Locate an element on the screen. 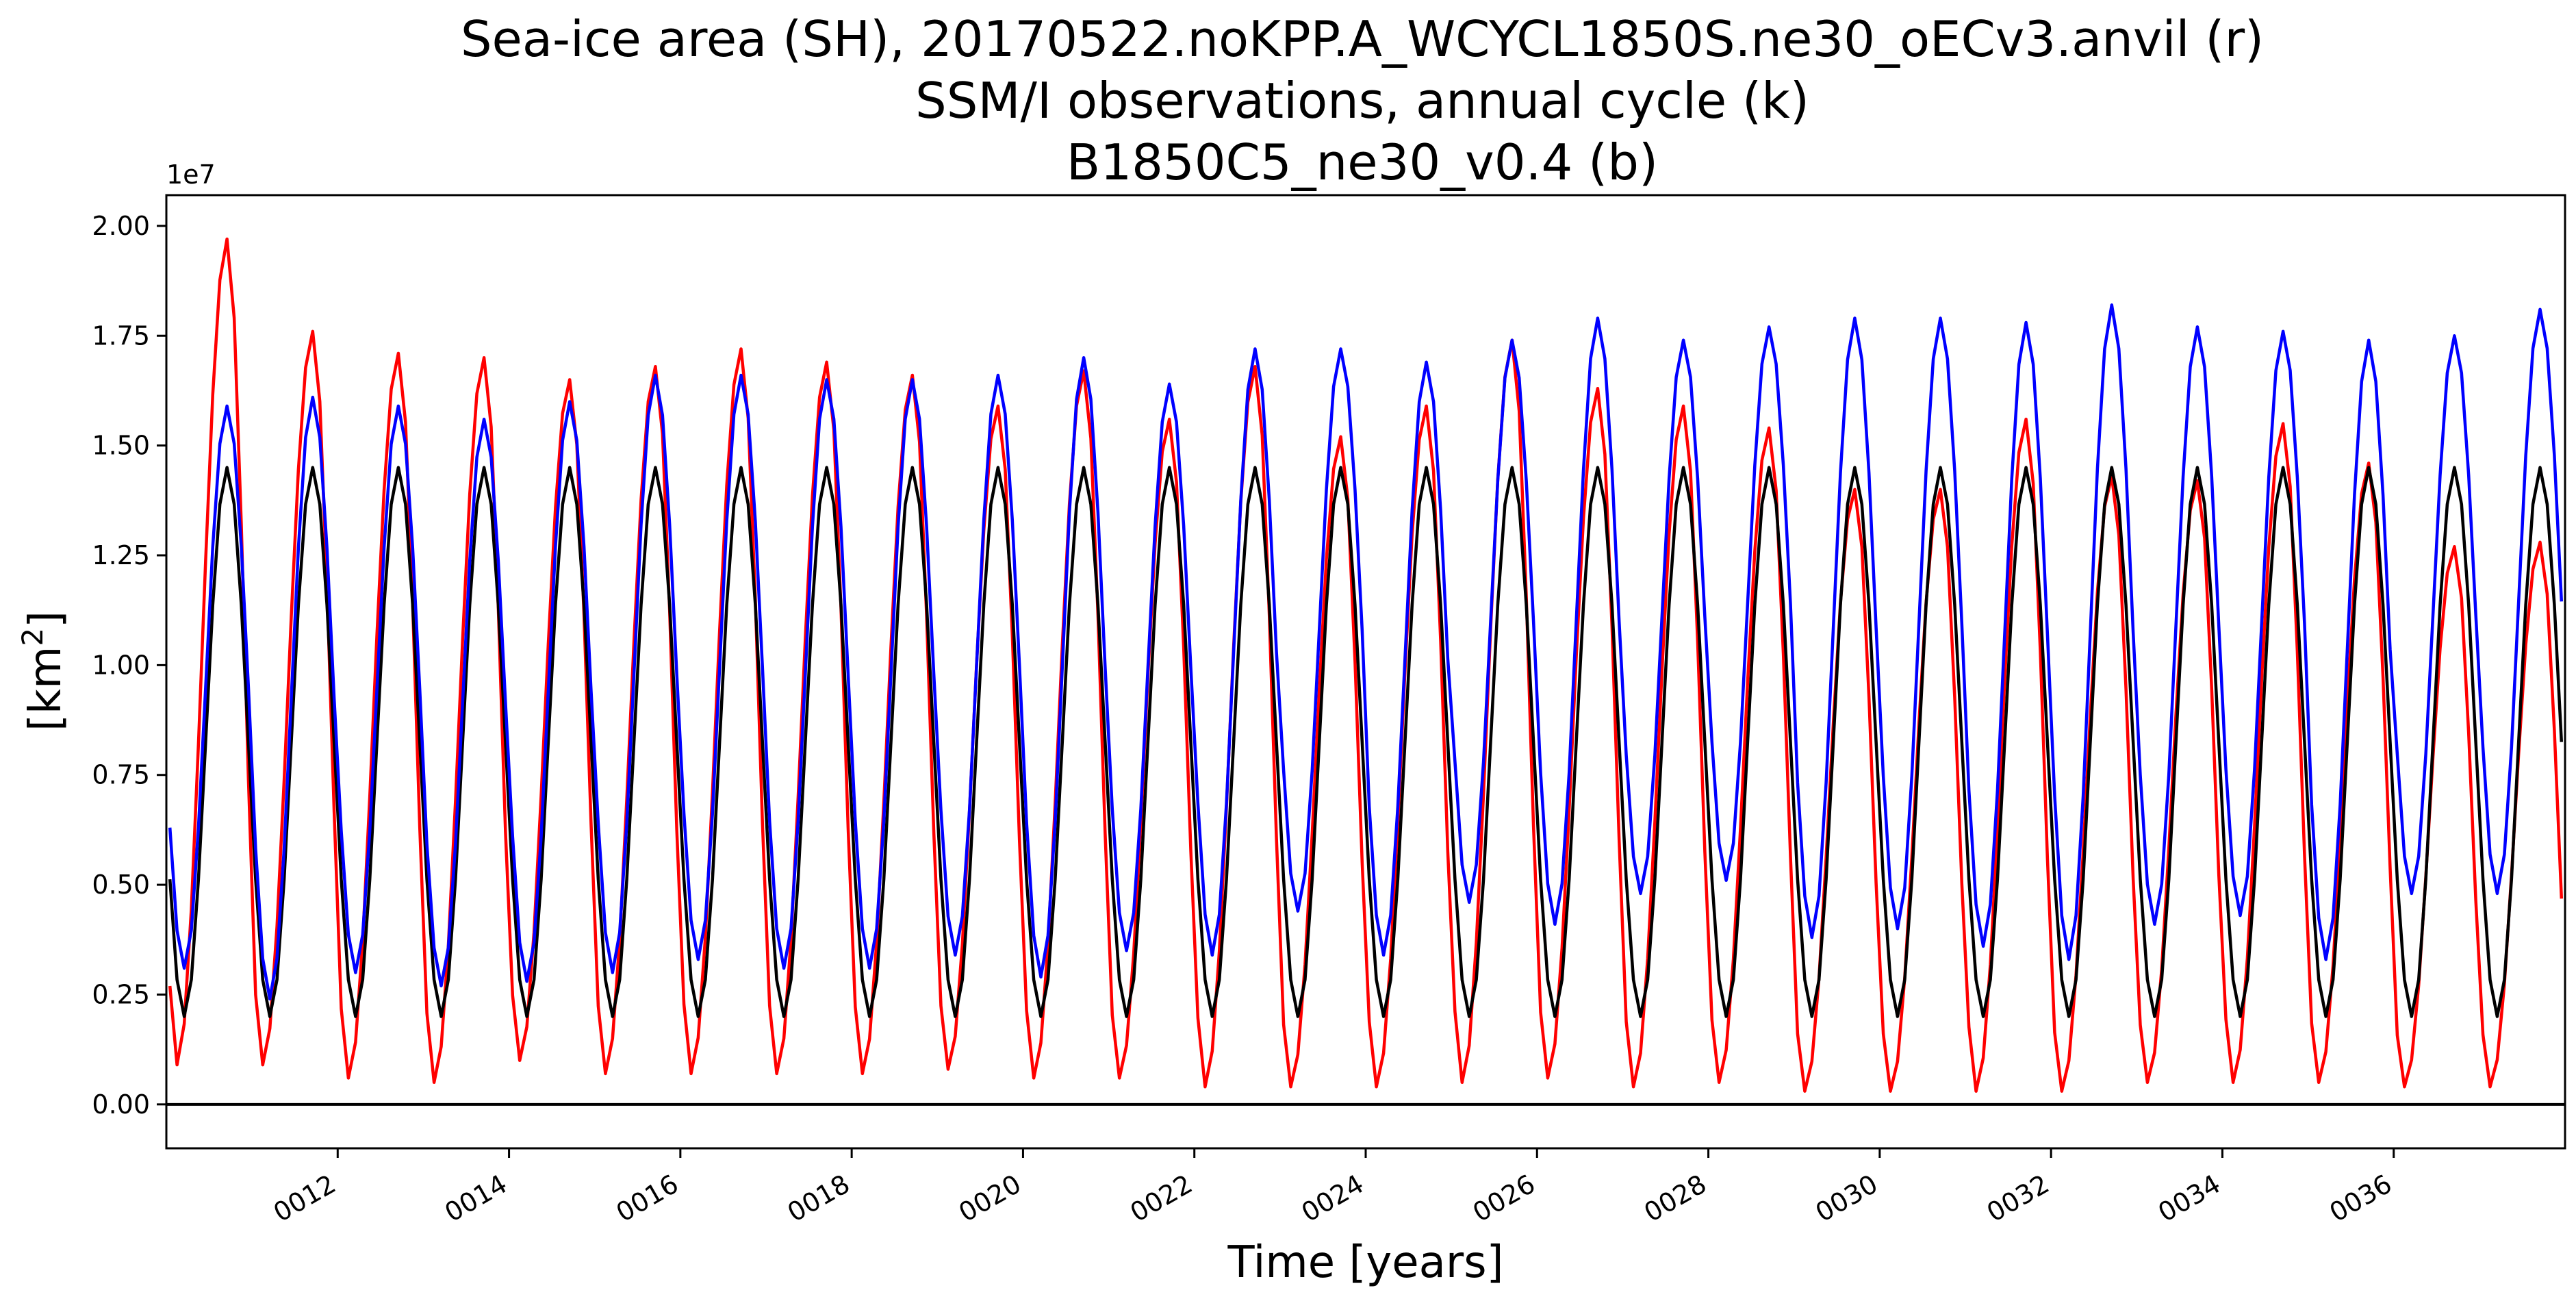 The height and width of the screenshot is (1301, 2576). y-axis: 1e7 0.00 0.25 0.50 0.75 1.00 1.25 1.50 1.75 2.00 is located at coordinates (153, 640).